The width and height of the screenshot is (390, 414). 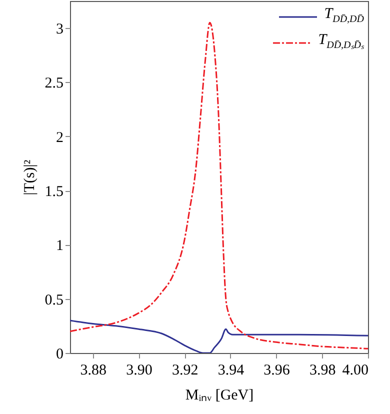 I want to click on y-tick-label: 2, so click(x=60, y=138).